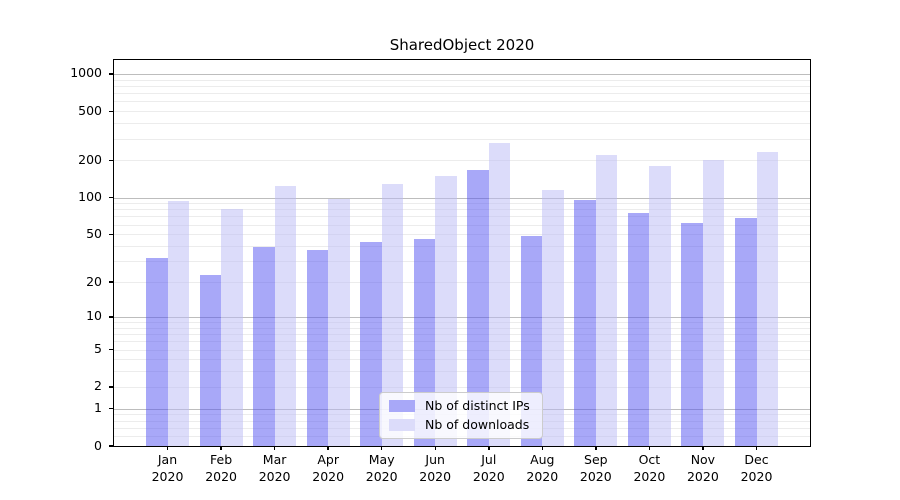 The width and height of the screenshot is (900, 500). Describe the element at coordinates (585, 322) in the screenshot. I see `bar-ips-sep` at that location.